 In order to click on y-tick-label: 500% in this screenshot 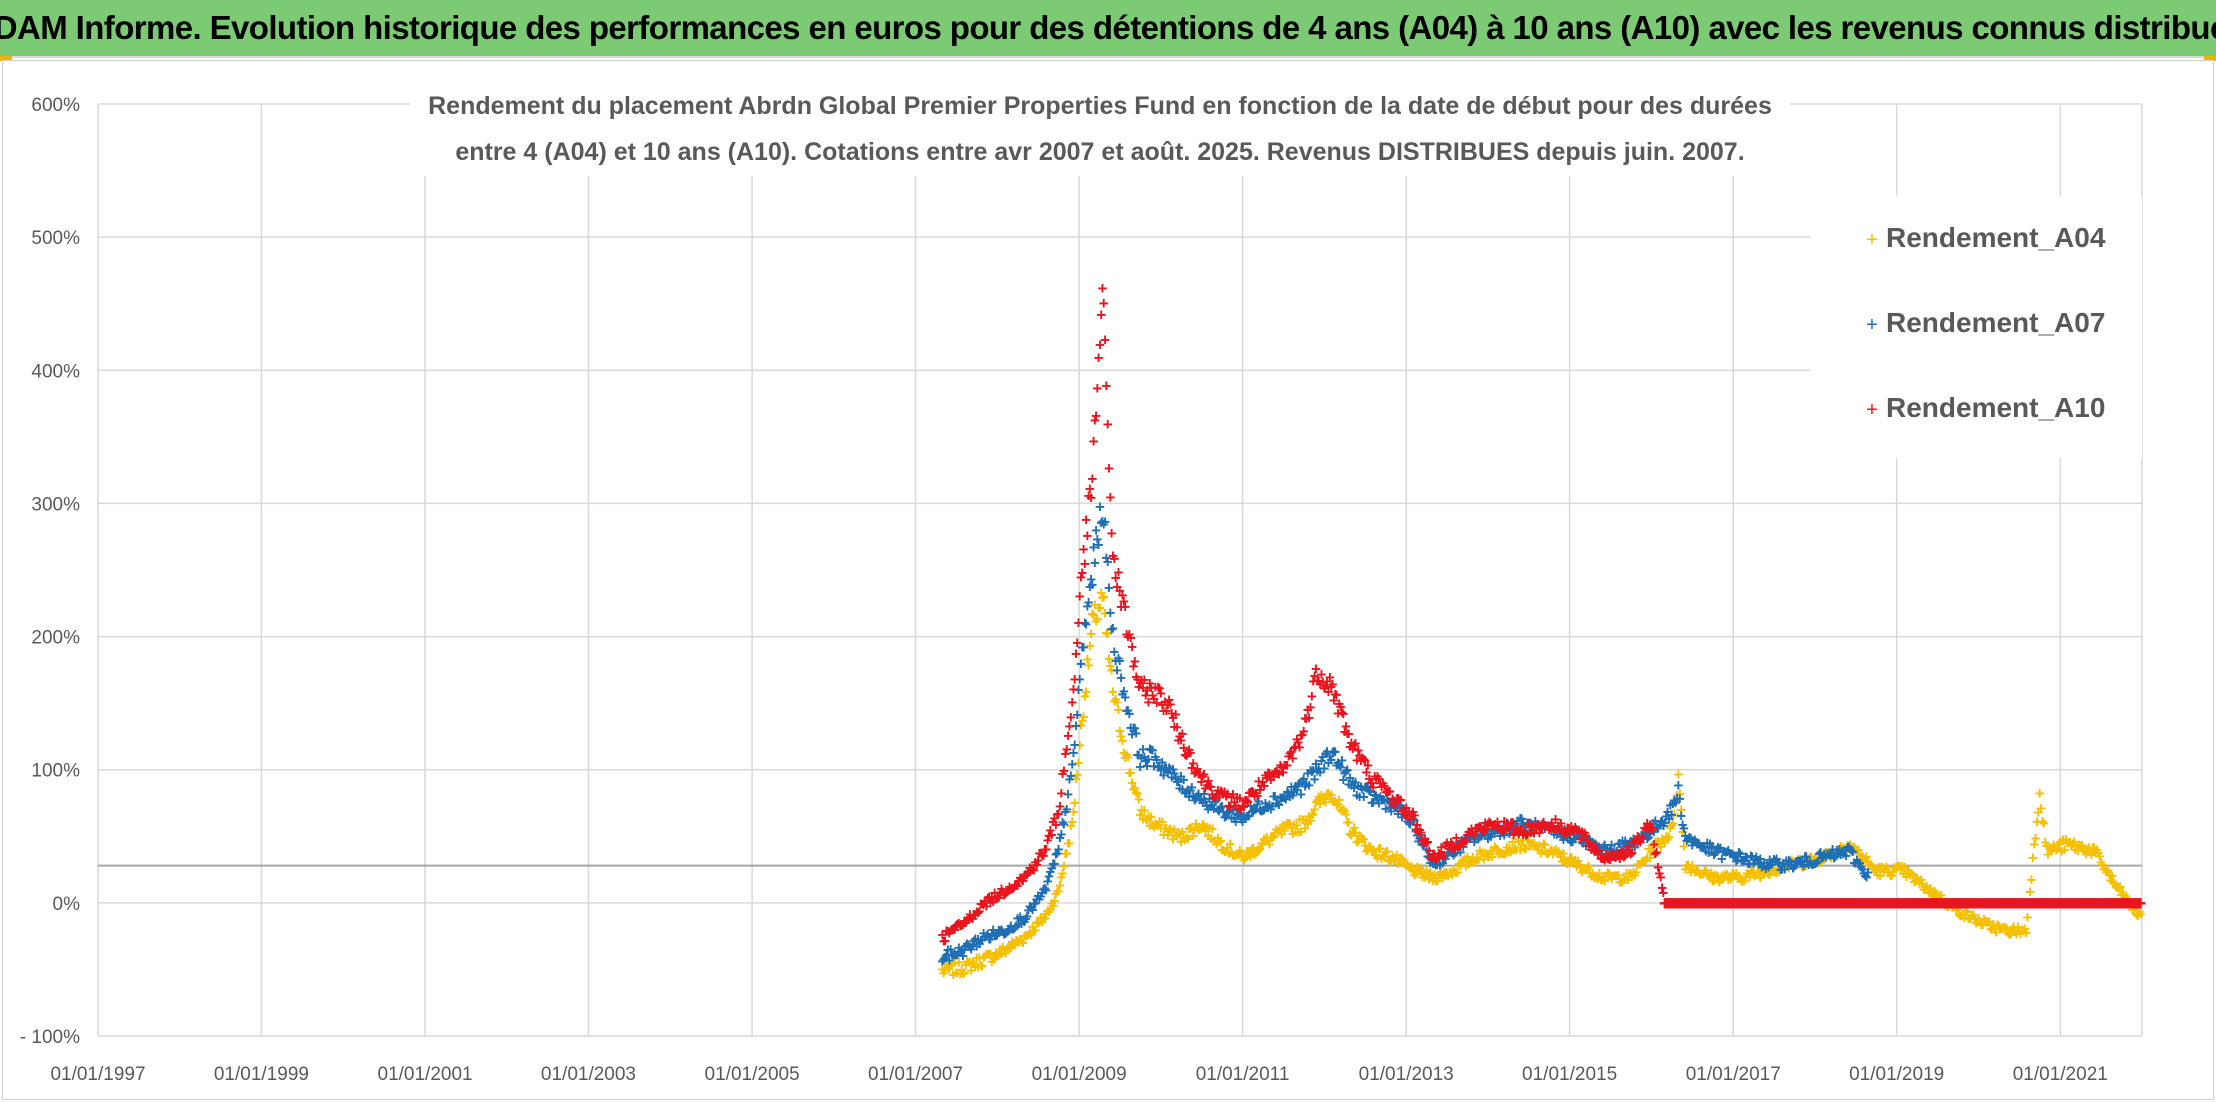, I will do `click(55, 238)`.